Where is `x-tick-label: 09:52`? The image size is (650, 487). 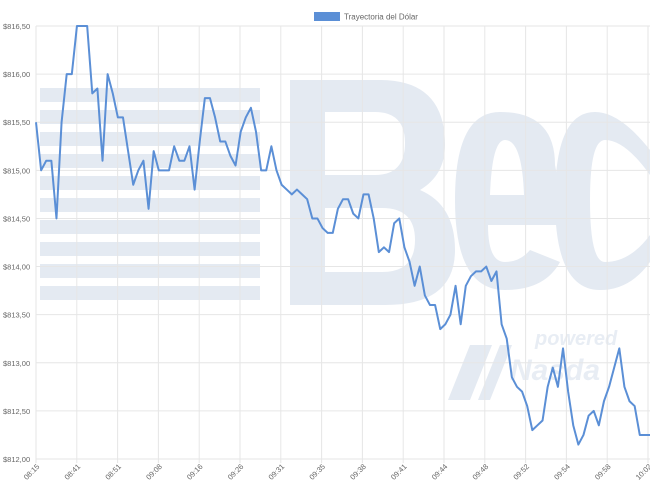 x-tick-label: 09:52 is located at coordinates (521, 472).